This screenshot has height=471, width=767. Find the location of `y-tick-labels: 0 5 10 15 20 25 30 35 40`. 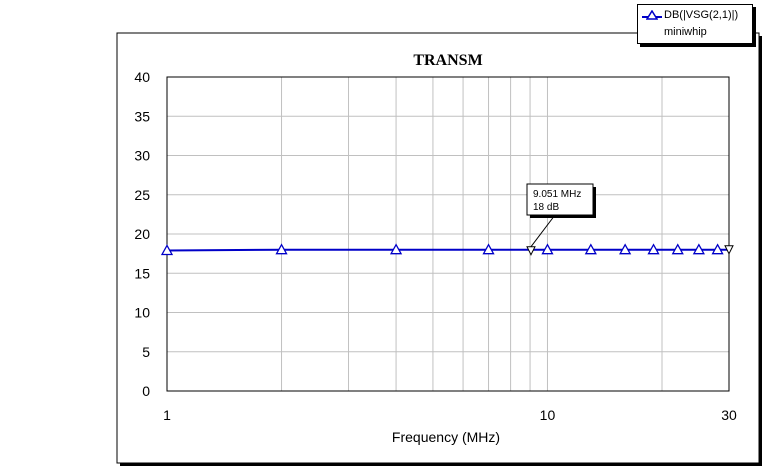

y-tick-labels: 0 5 10 15 20 25 30 35 40 is located at coordinates (142, 234).